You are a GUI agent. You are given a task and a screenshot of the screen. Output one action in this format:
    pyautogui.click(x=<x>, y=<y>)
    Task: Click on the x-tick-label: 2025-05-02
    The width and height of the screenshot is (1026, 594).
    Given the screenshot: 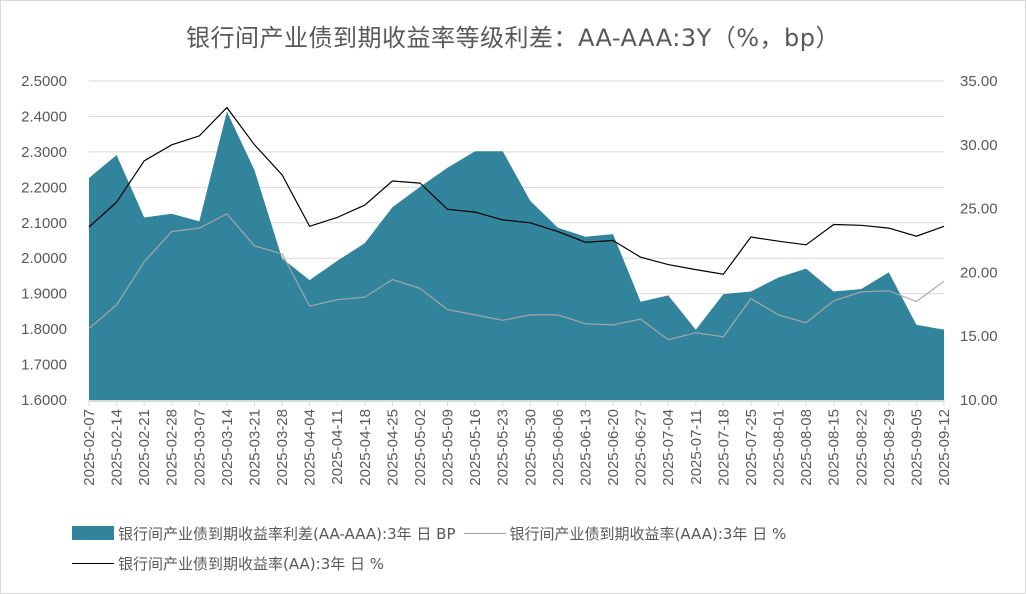 What is the action you would take?
    pyautogui.click(x=420, y=447)
    